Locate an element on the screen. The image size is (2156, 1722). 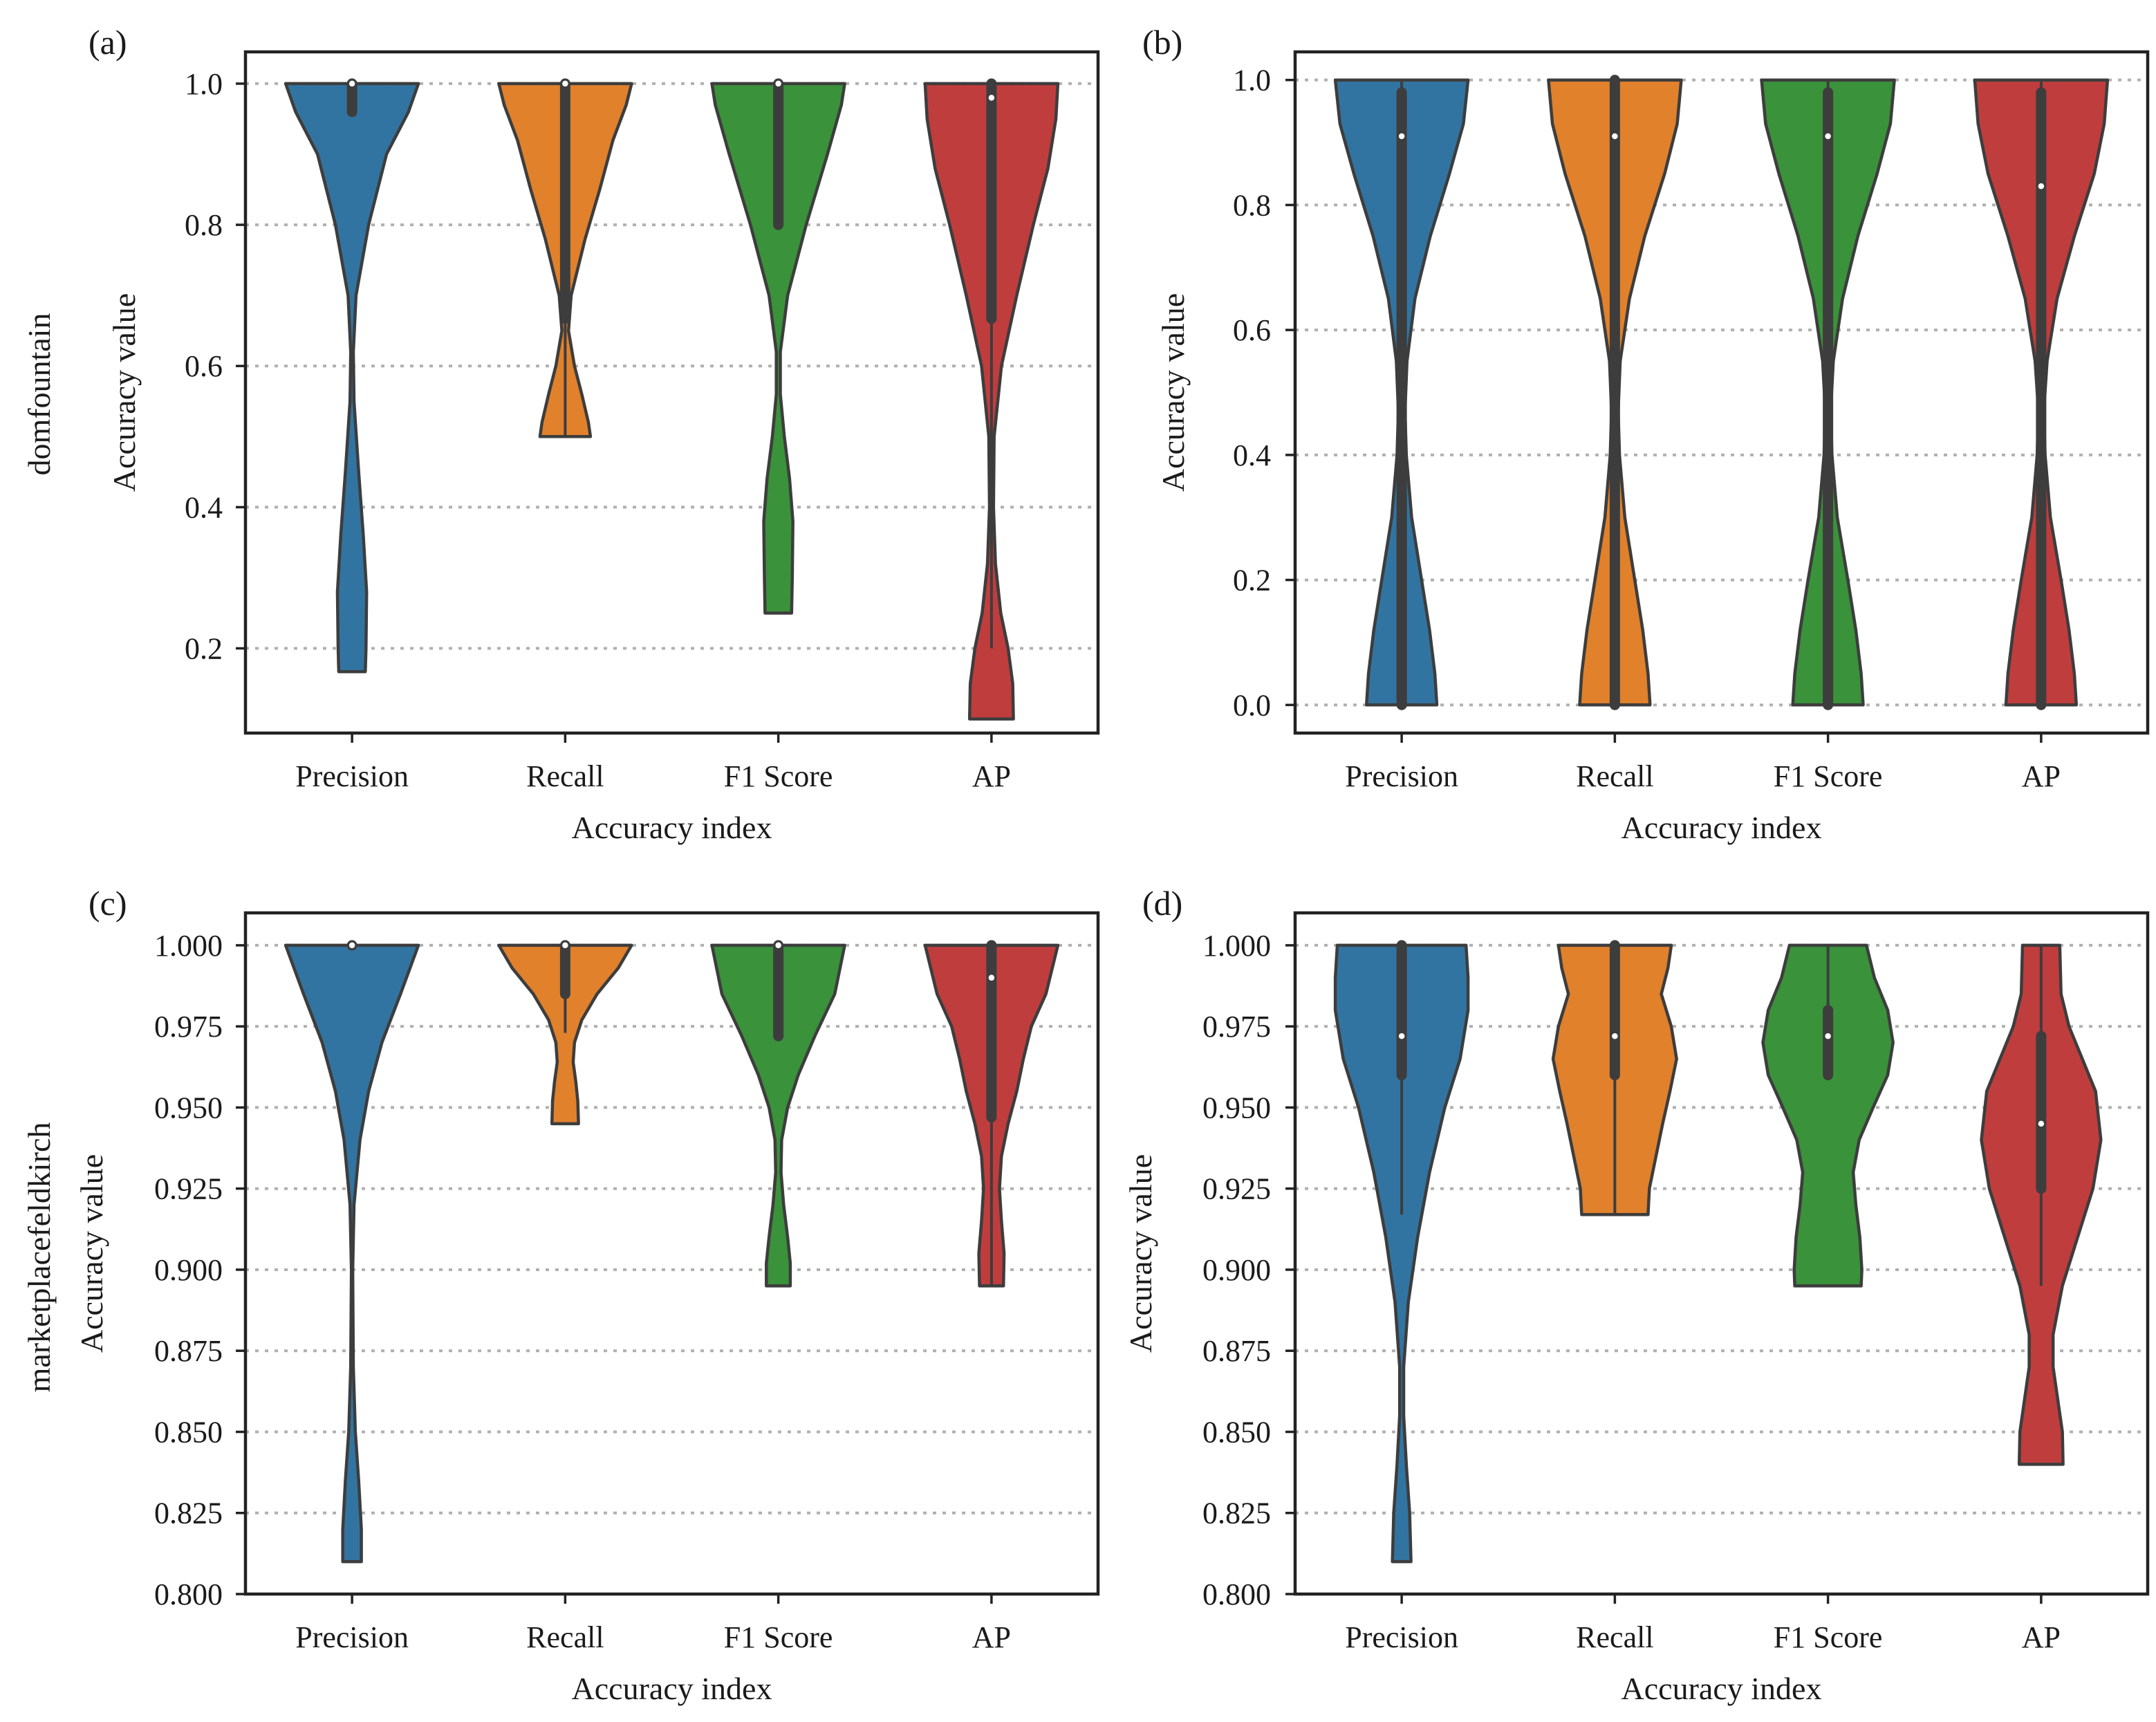
panel-label: (c) is located at coordinates (108, 904).